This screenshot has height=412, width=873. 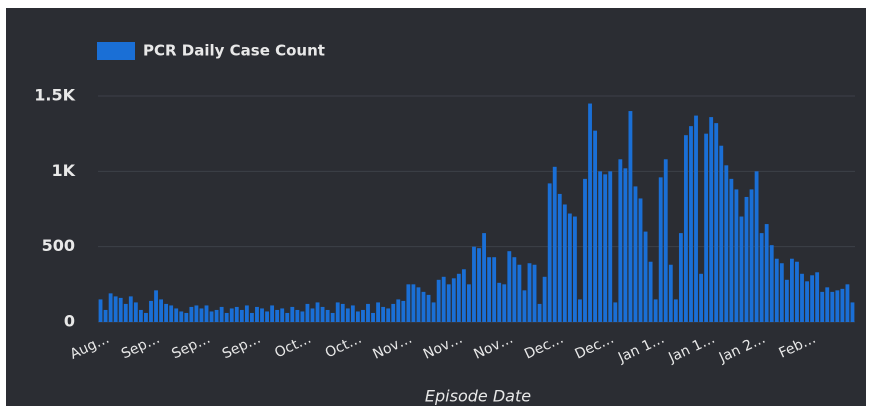 What do you see at coordinates (69, 321) in the screenshot?
I see `y-tick-label: 0` at bounding box center [69, 321].